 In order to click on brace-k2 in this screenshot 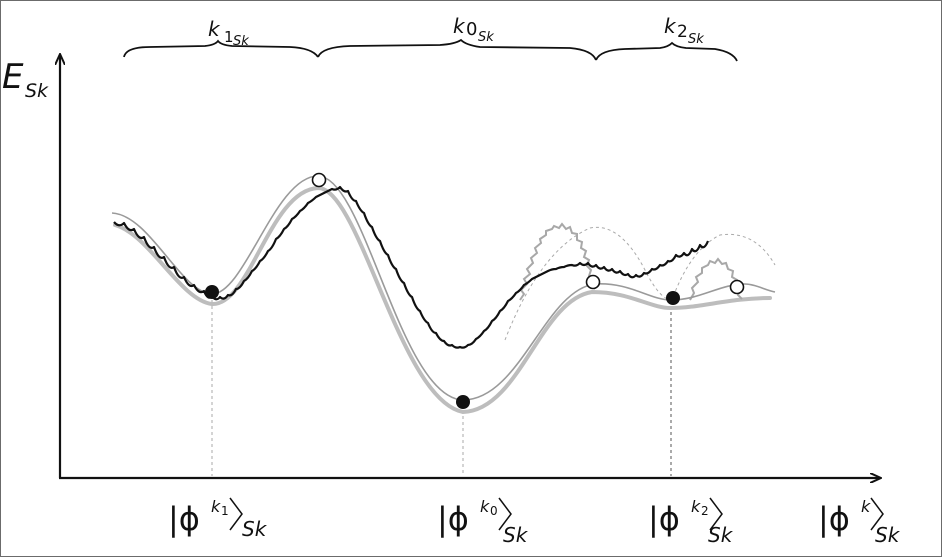, I will do `click(666, 51)`.